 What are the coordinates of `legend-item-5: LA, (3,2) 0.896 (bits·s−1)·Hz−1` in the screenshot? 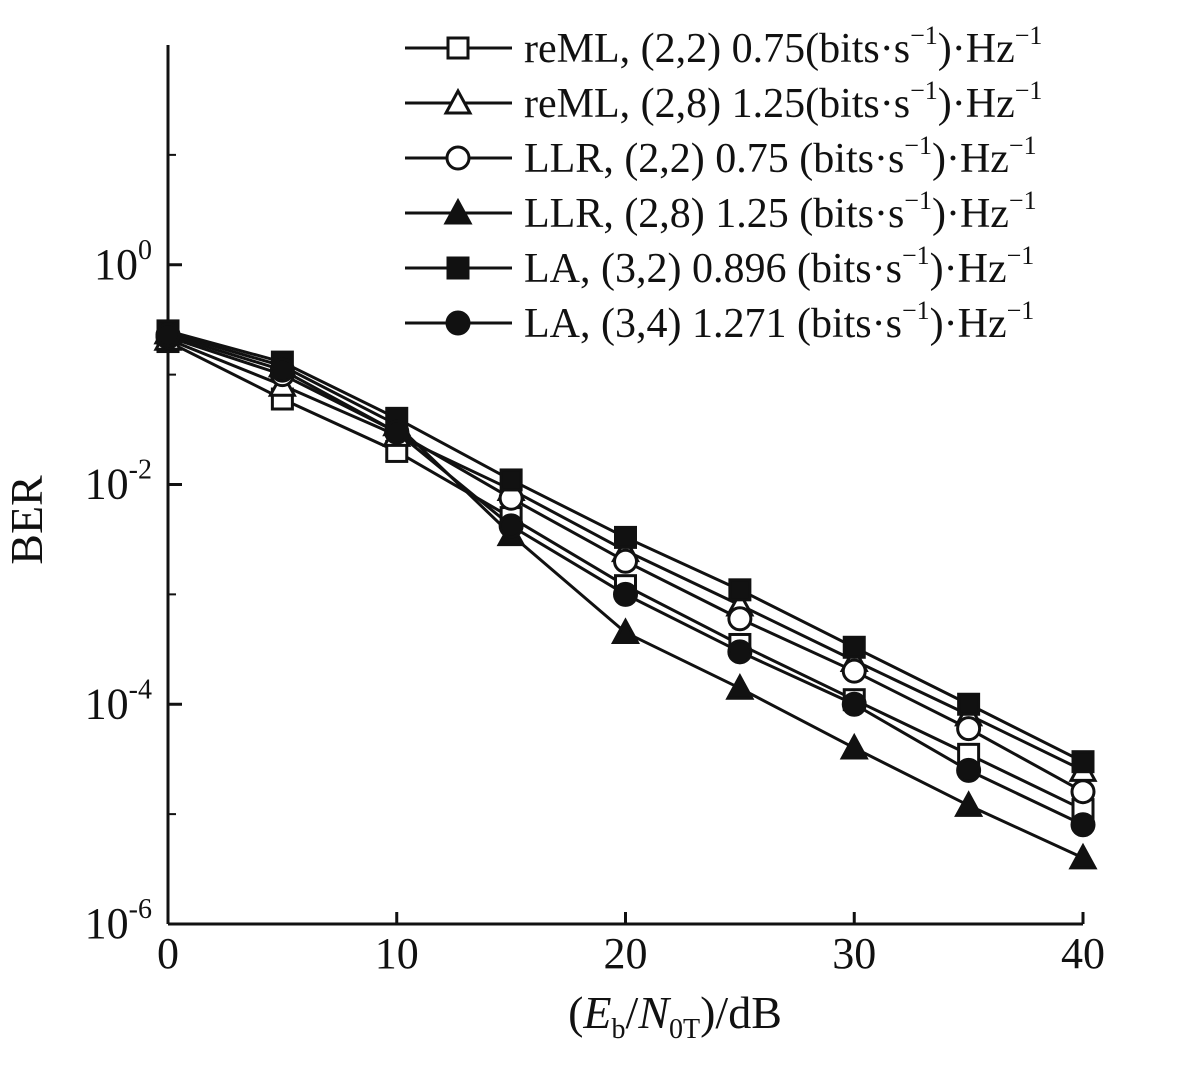 It's located at (719, 266).